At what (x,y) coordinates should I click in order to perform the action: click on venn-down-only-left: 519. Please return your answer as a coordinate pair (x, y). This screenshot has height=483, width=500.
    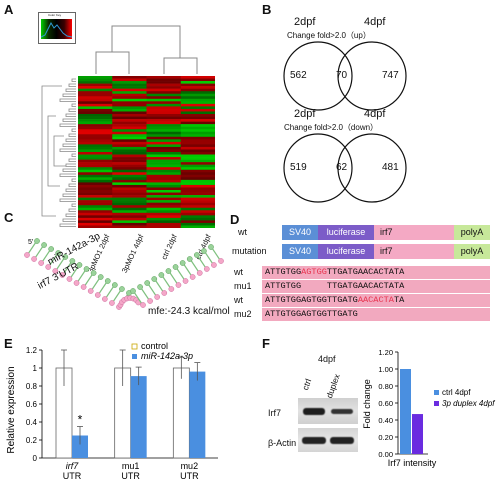
    Looking at the image, I should click on (298, 167).